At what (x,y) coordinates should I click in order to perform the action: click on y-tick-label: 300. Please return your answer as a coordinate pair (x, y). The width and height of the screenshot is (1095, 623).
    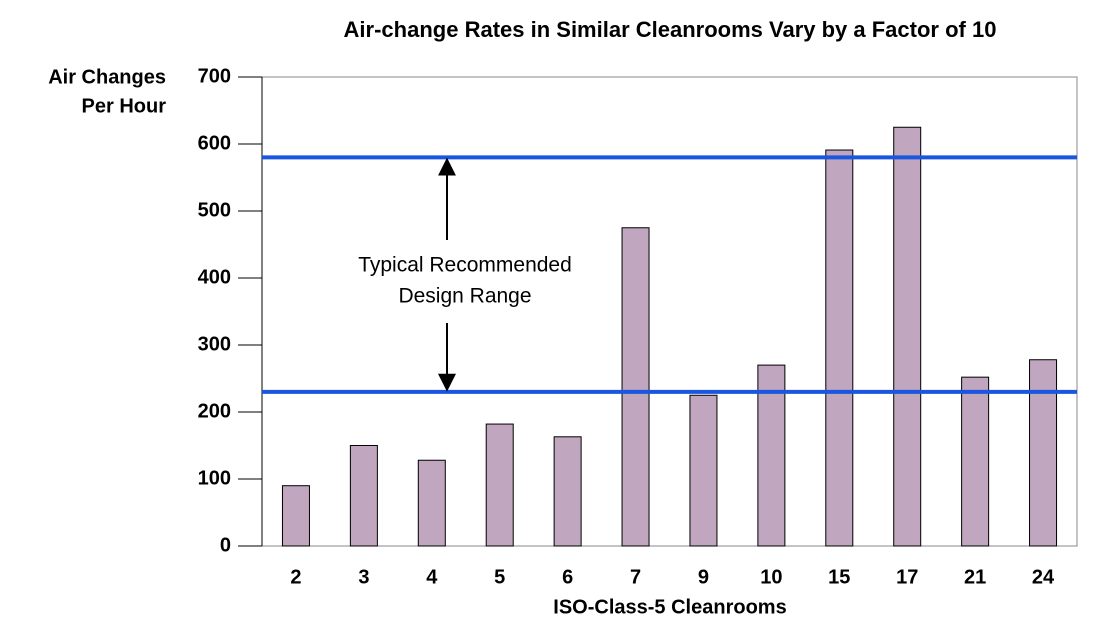
    Looking at the image, I should click on (214, 344).